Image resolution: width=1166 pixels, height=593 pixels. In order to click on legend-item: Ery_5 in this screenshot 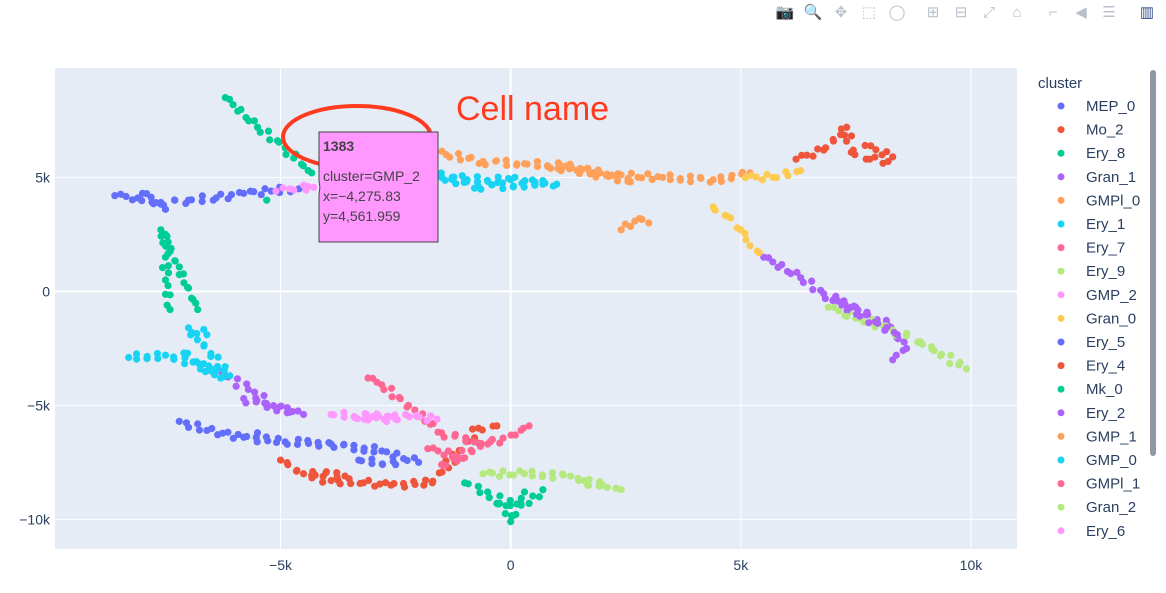, I will do `click(1091, 342)`.